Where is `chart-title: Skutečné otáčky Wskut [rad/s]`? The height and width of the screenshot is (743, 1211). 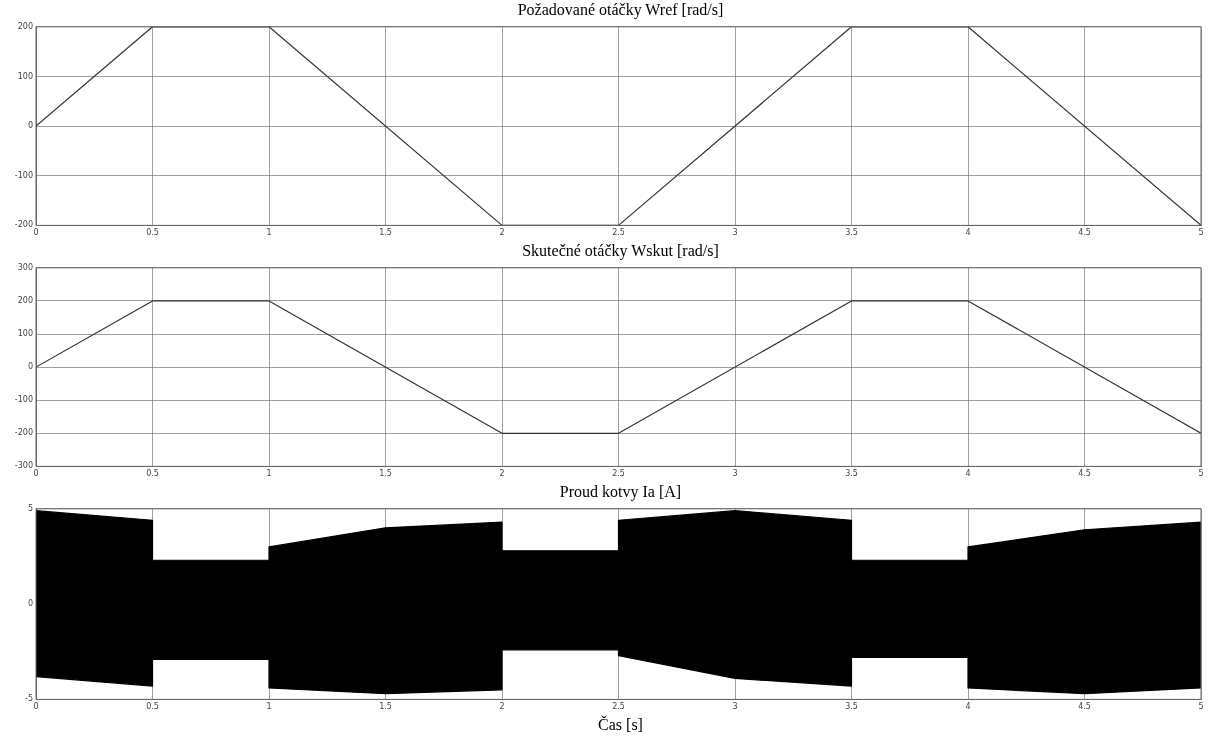
chart-title: Skutečné otáčky Wskut [rad/s] is located at coordinates (620, 250).